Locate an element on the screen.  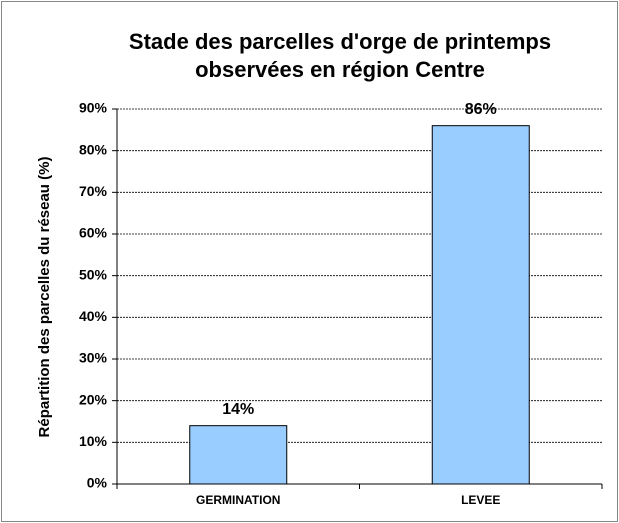
y-tick-label: 50% is located at coordinates (93, 274).